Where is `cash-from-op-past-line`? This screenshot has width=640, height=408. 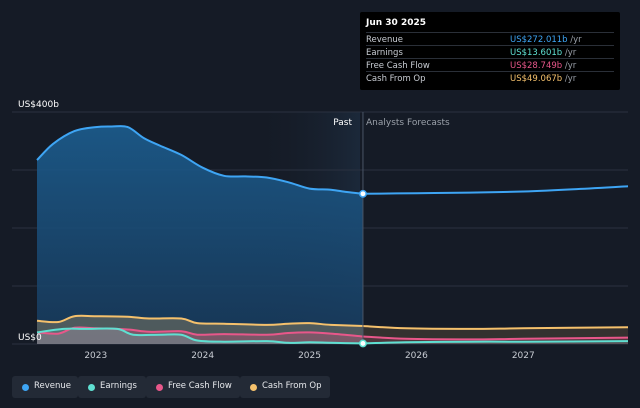
cash-from-op-past-line is located at coordinates (200, 320).